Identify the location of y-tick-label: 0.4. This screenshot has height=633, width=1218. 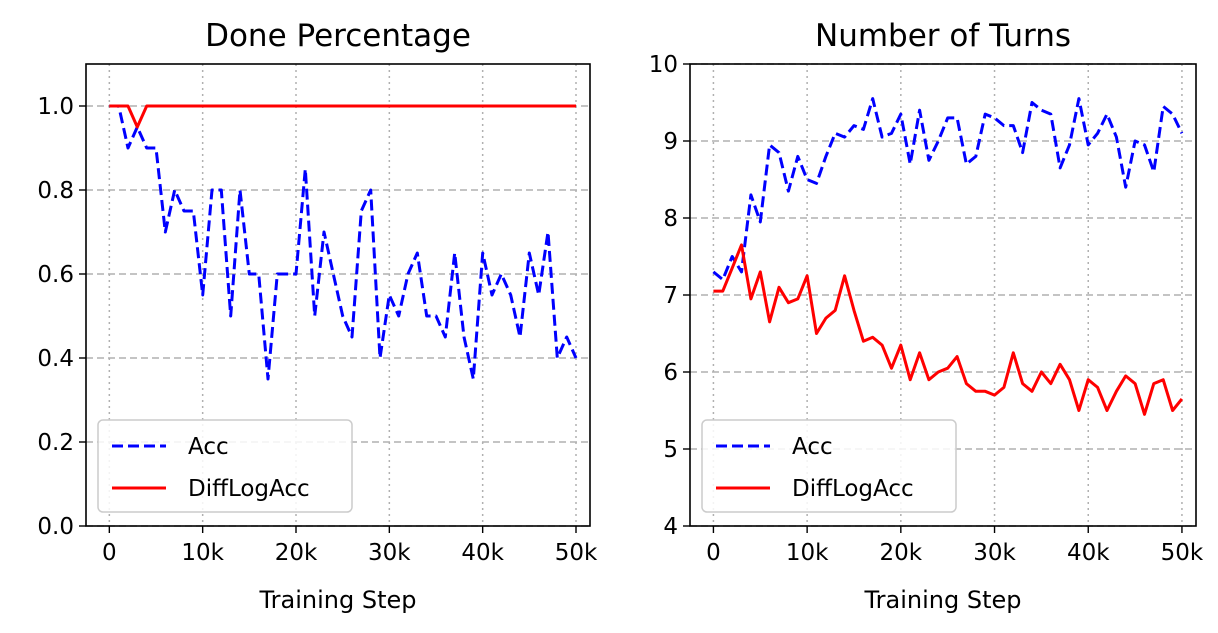
(55, 359).